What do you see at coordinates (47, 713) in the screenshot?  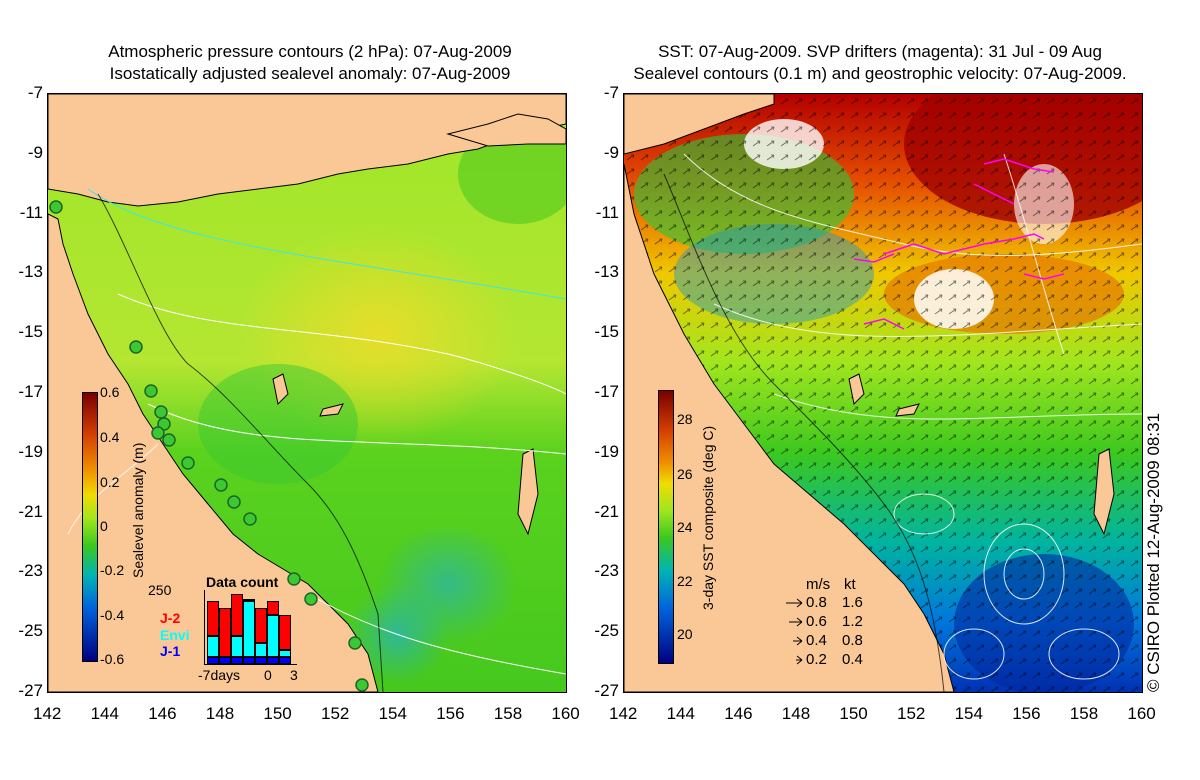 I see `lon-tick-142: 142` at bounding box center [47, 713].